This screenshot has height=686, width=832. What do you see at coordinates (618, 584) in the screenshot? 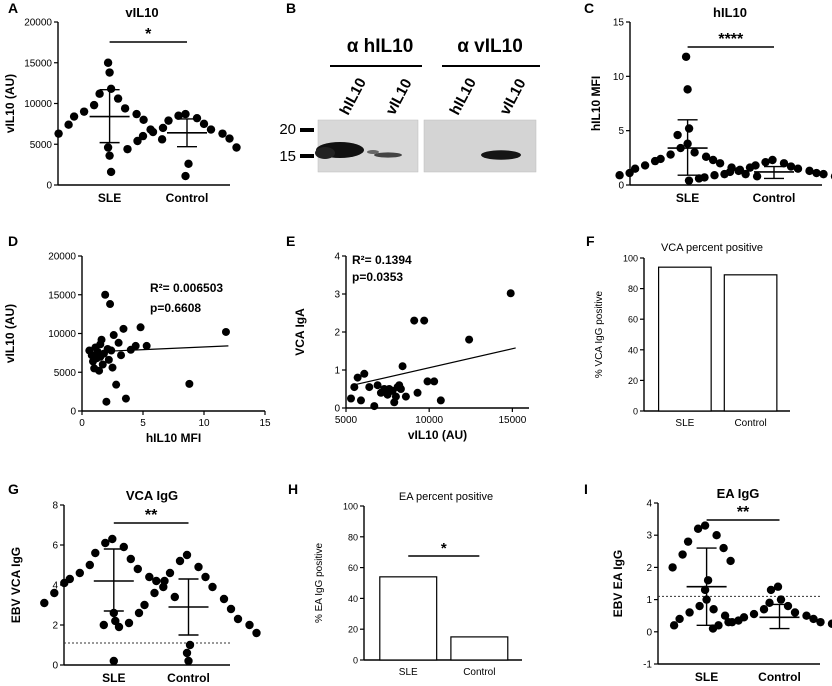
I see `y-axis-label: EBV EA IgG` at bounding box center [618, 584].